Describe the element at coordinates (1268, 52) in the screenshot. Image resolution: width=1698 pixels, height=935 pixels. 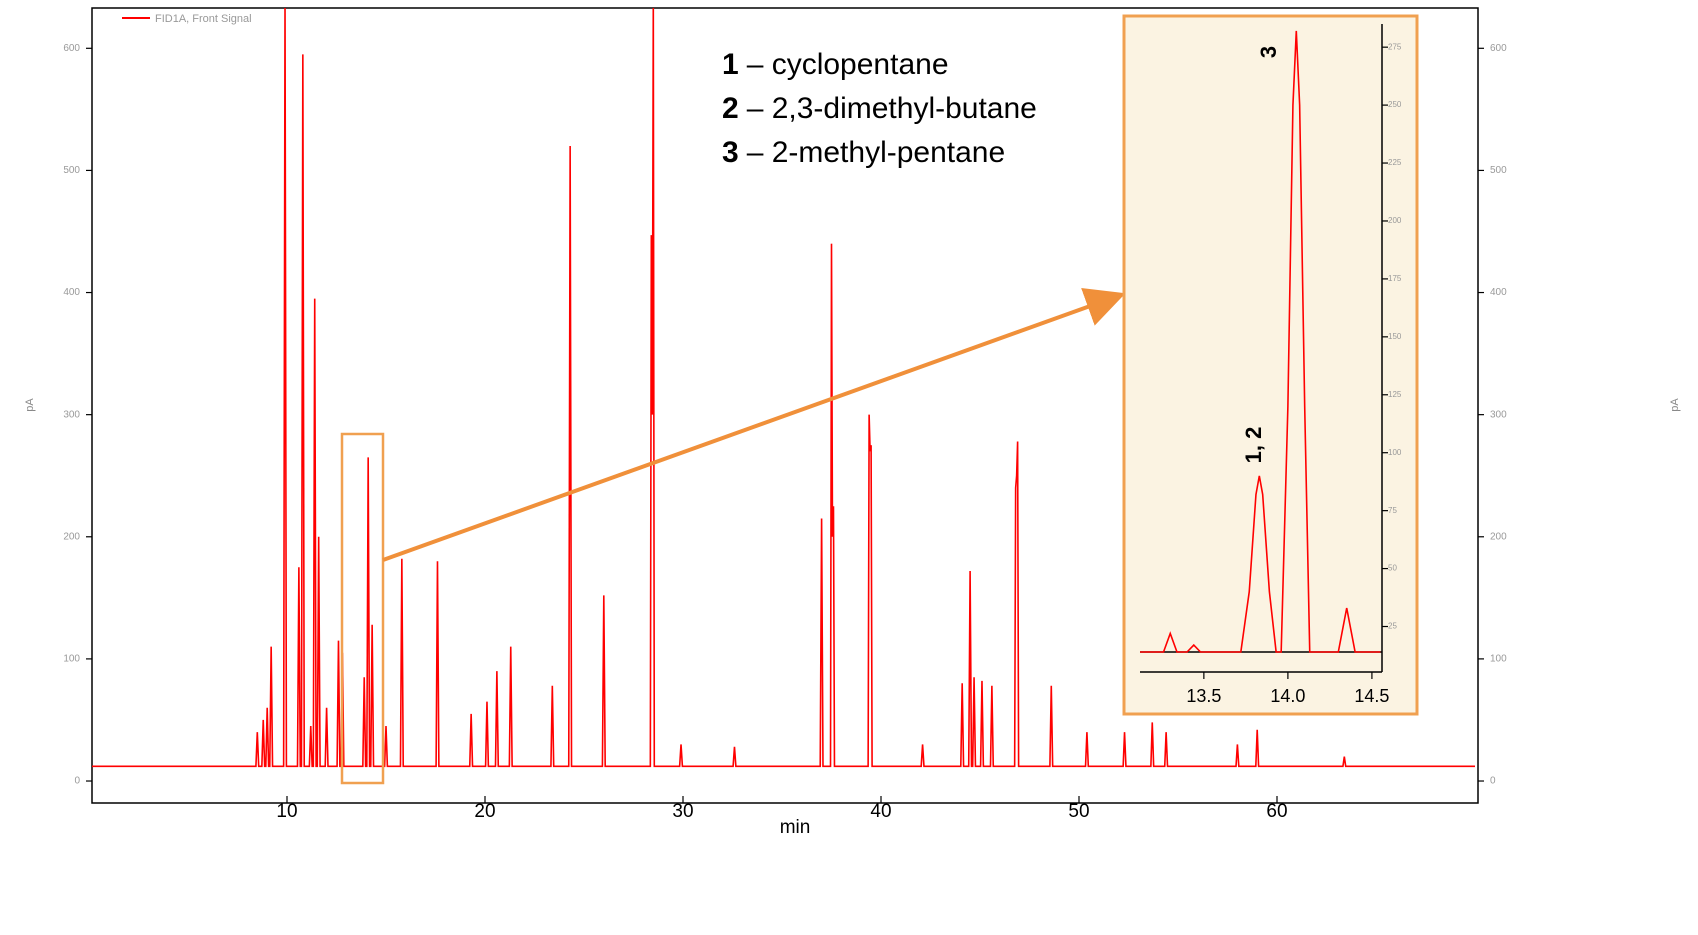
I see `annotation: 3` at that location.